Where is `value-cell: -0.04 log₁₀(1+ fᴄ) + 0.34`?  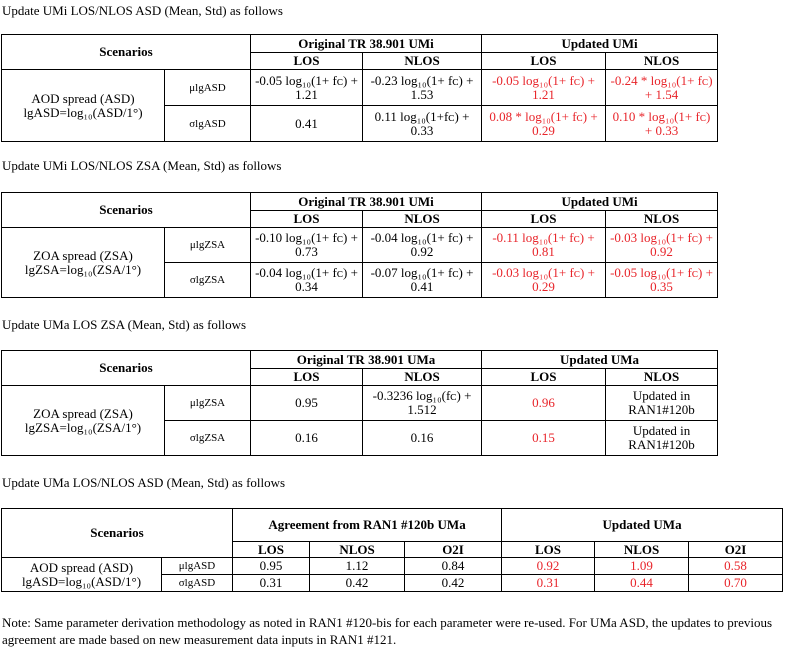
value-cell: -0.04 log₁₀(1+ fᴄ) + 0.34 is located at coordinates (307, 280).